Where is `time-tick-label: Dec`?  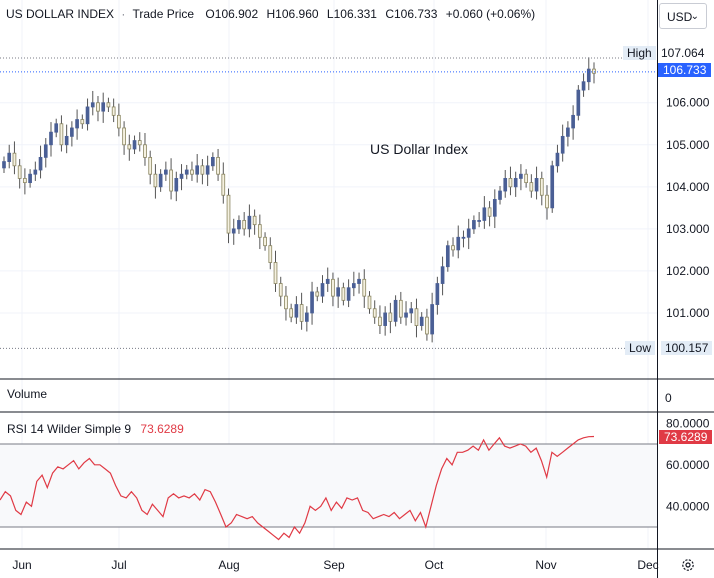 time-tick-label: Dec is located at coordinates (647, 565).